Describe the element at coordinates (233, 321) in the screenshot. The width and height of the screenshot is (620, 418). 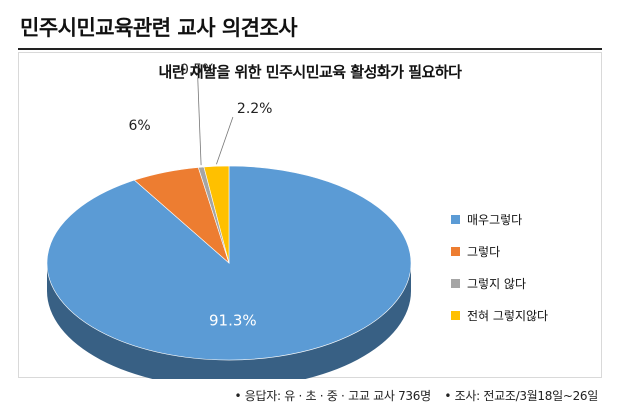
I see `data-label-0: 91.3%` at that location.